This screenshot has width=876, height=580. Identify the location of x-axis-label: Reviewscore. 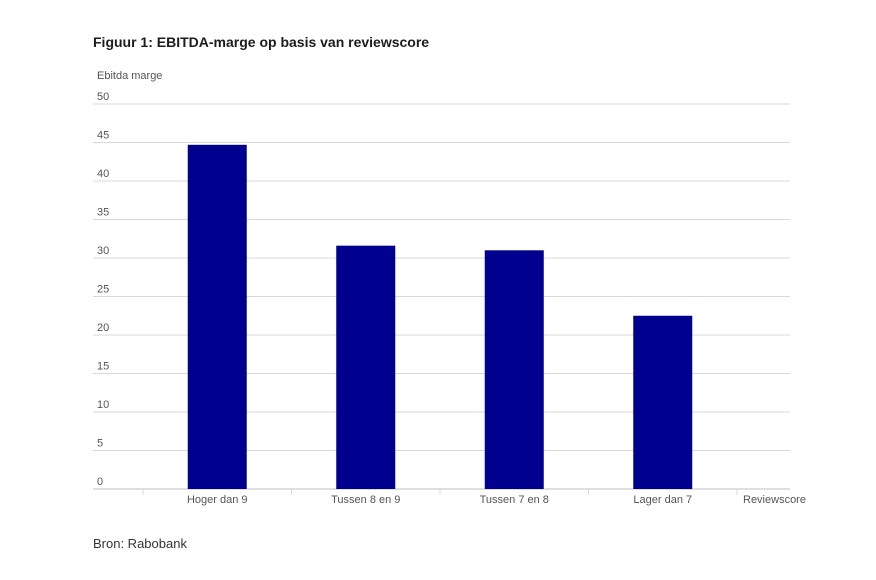
(774, 500).